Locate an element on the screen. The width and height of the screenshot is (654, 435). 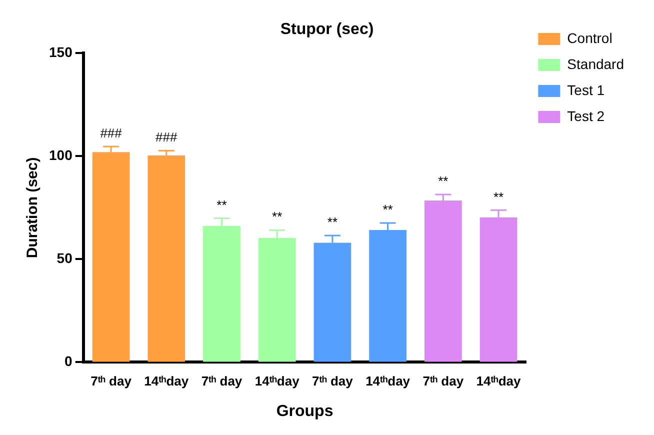
y-tick-label: 150 is located at coordinates (61, 52).